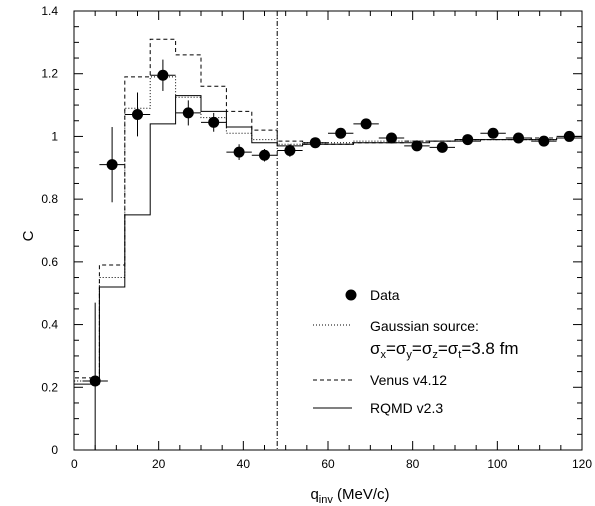 The image size is (595, 506). I want to click on y-tick-label: 0.4, so click(49, 325).